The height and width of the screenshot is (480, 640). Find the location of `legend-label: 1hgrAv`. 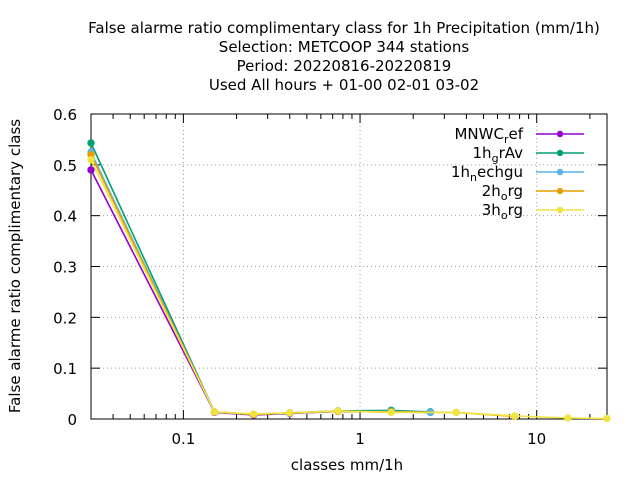

legend-label: 1hgrAv is located at coordinates (498, 154).